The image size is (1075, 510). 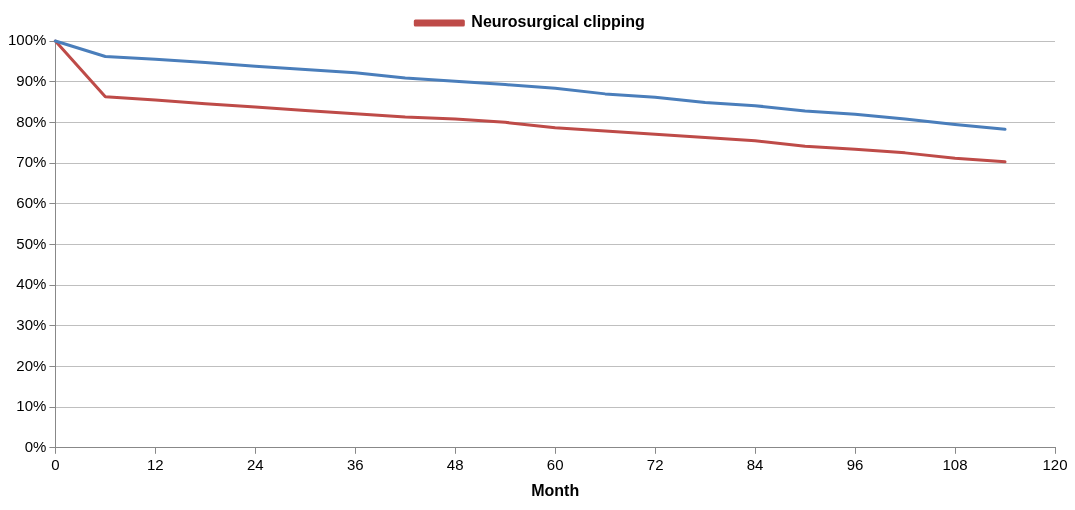 I want to click on x-tick-label: 96, so click(x=855, y=464).